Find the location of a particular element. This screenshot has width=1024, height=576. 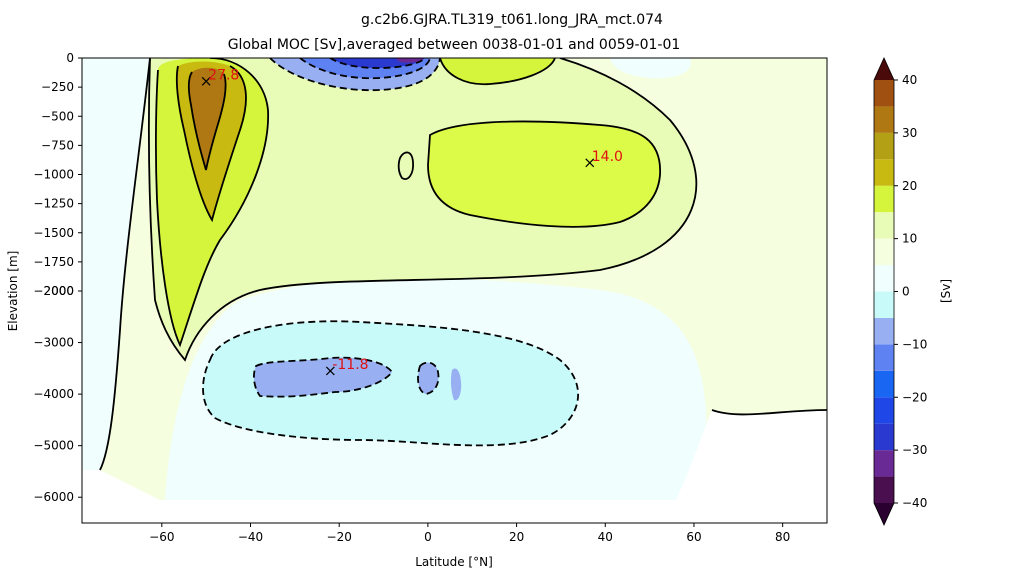

contour-band-10-15-north is located at coordinates (544, 174).